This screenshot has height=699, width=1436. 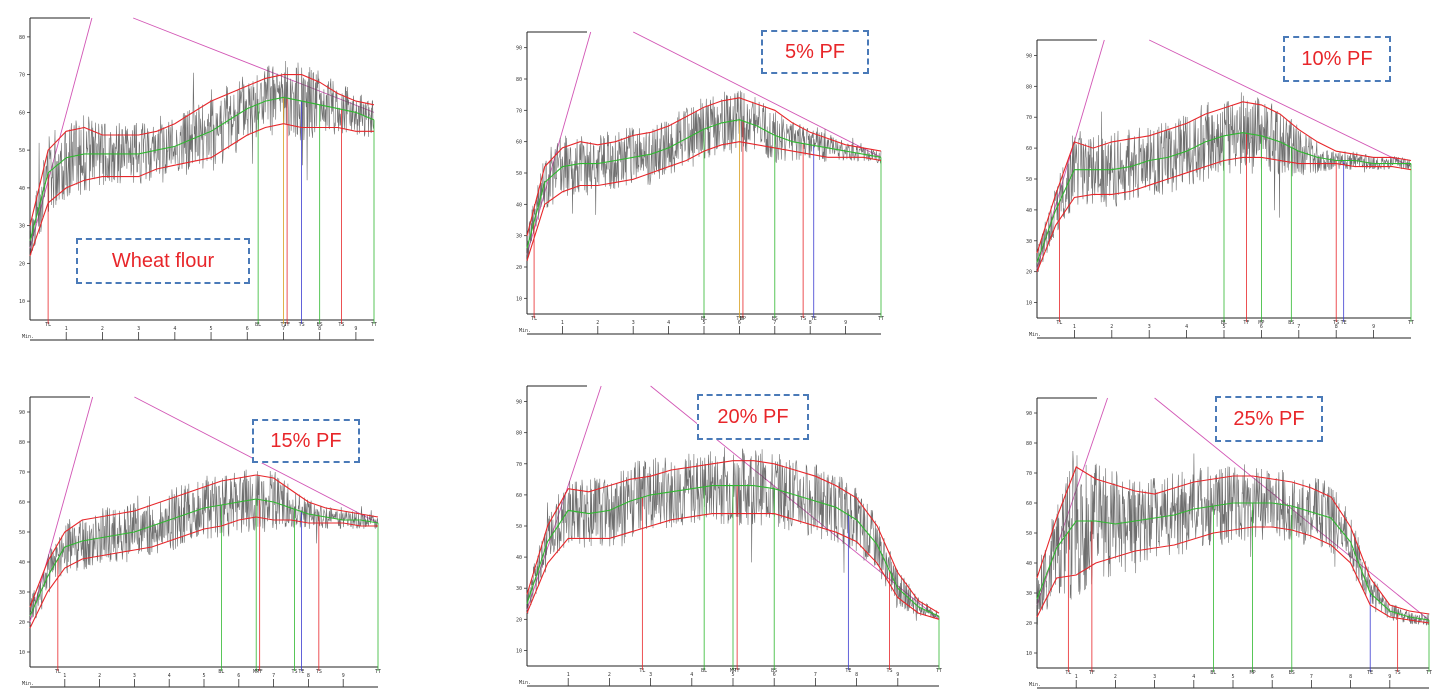 I want to click on upper-envelope-line, so click(x=733, y=537).